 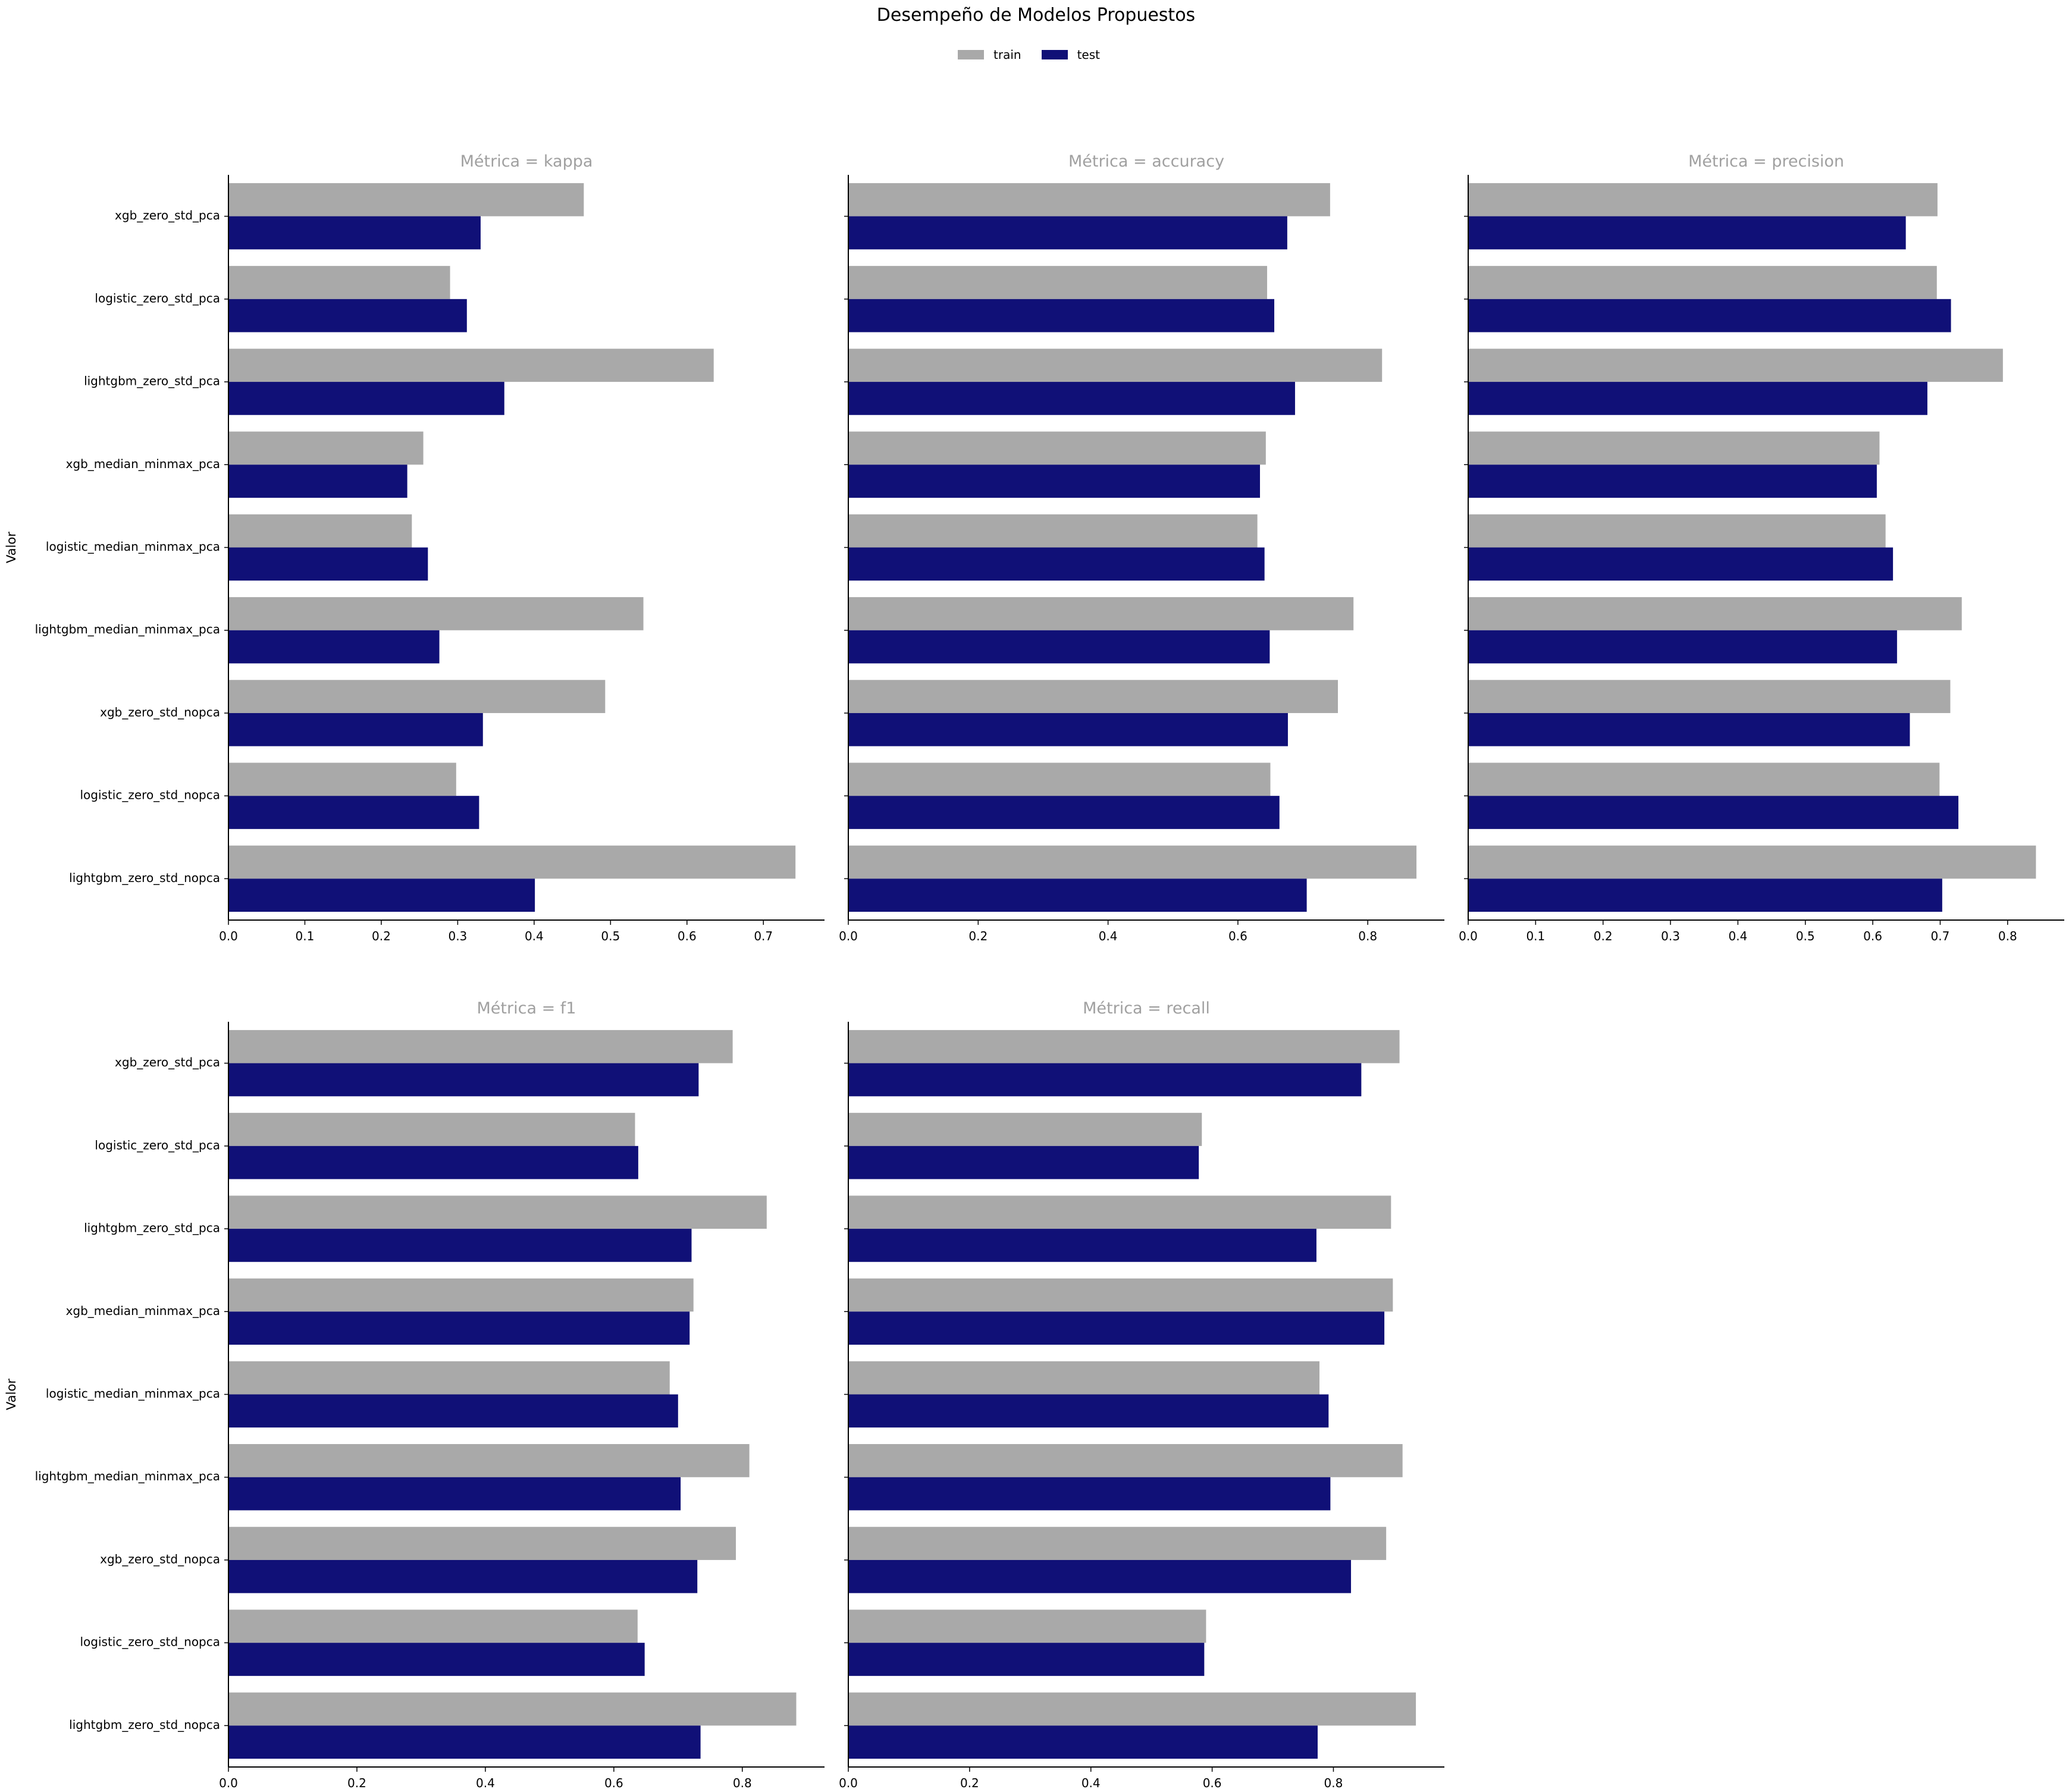 What do you see at coordinates (1007, 55) in the screenshot?
I see `legend-label-train: train` at bounding box center [1007, 55].